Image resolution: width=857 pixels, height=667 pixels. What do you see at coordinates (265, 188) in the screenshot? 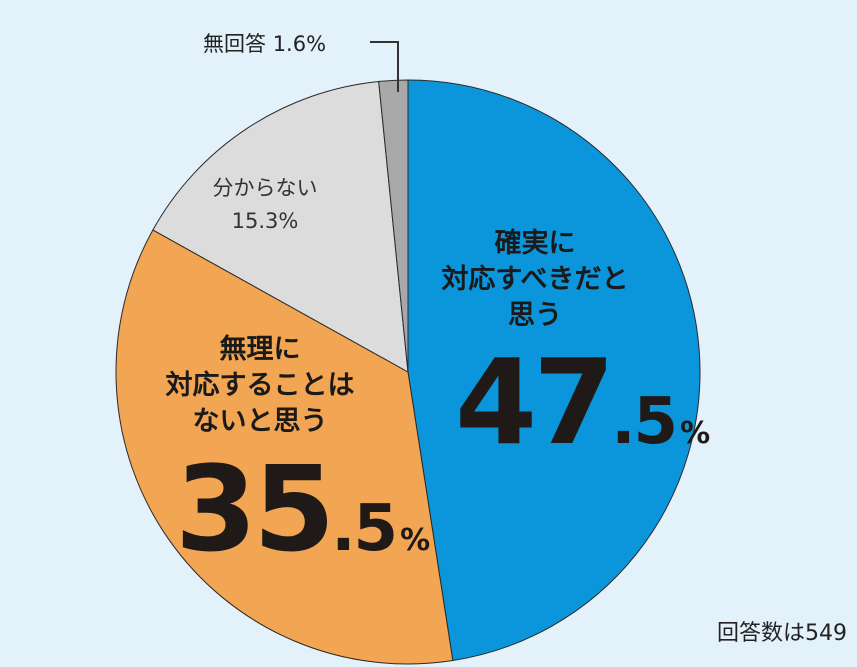
I see `slice-label-line: 分からない` at bounding box center [265, 188].